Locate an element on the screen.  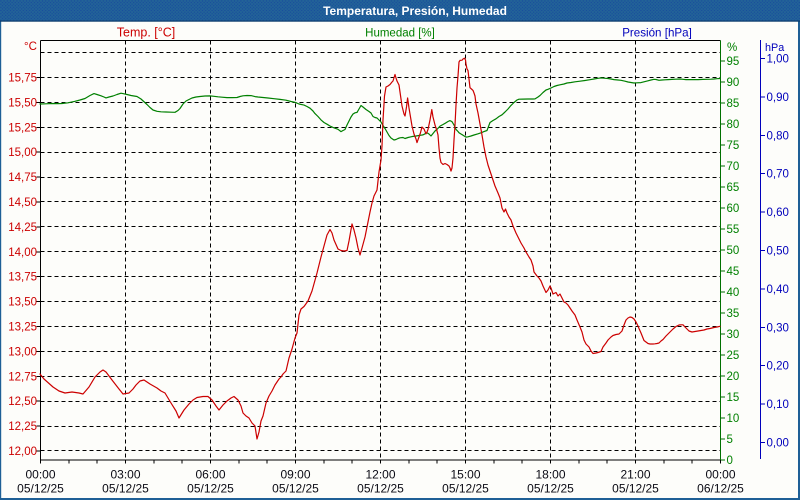
svg-text: Temp. [°C] is located at coordinates (146, 33).